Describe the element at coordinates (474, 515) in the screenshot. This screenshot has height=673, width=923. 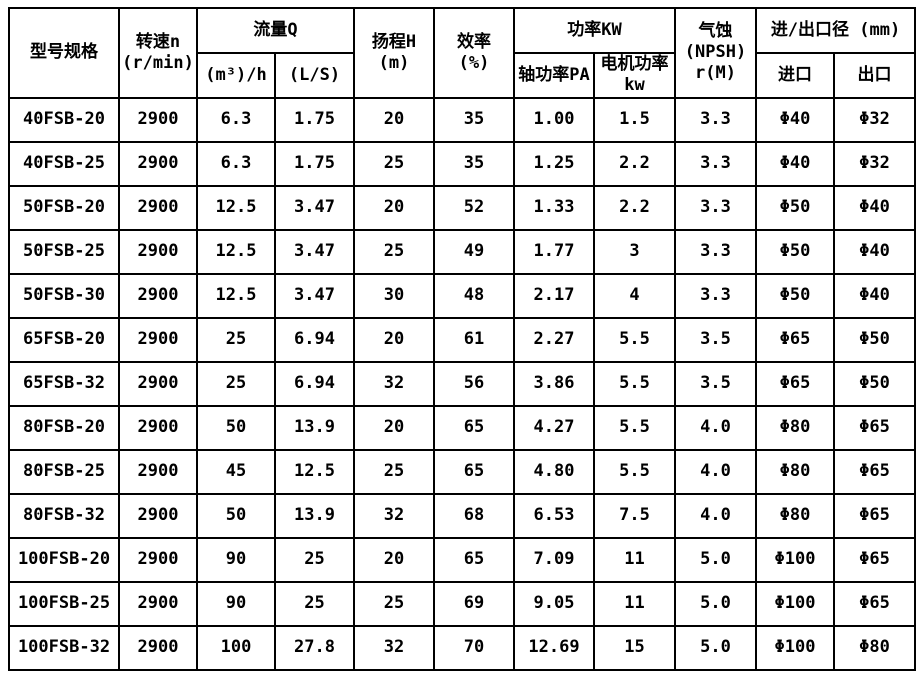
I see `table-cell: 68` at that location.